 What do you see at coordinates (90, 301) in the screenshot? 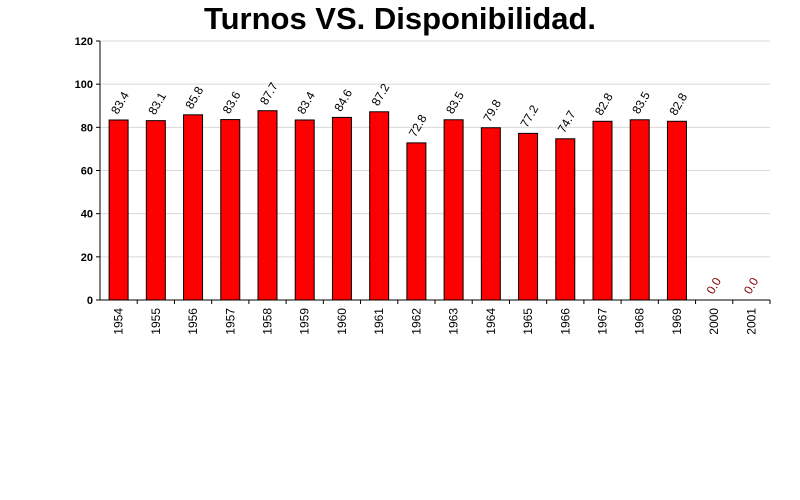
I see `y-tick-label: 0` at bounding box center [90, 301].